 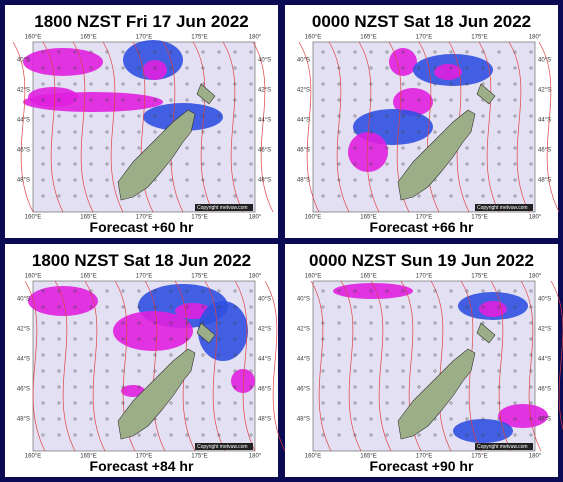 What do you see at coordinates (422, 466) in the screenshot?
I see `forecast-label: Forecast +90 hr` at bounding box center [422, 466].